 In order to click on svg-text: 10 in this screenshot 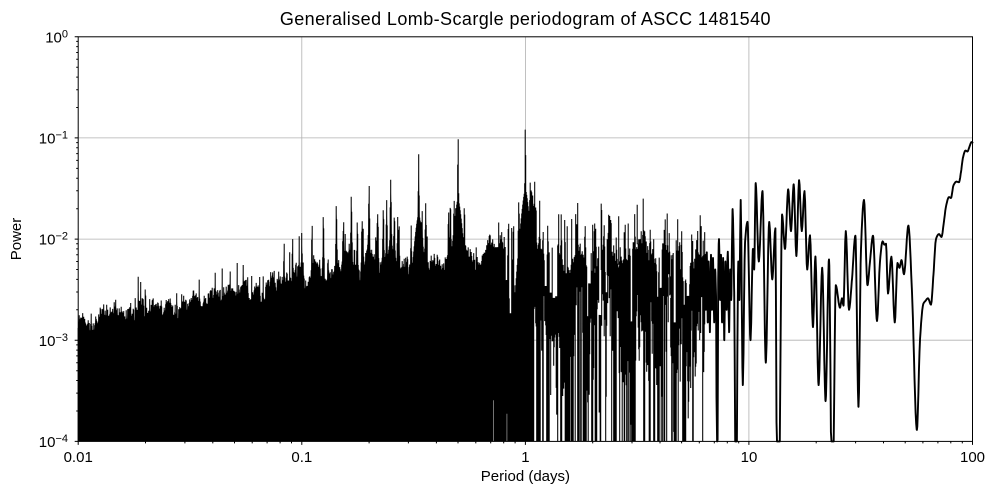, I will do `click(749, 457)`.